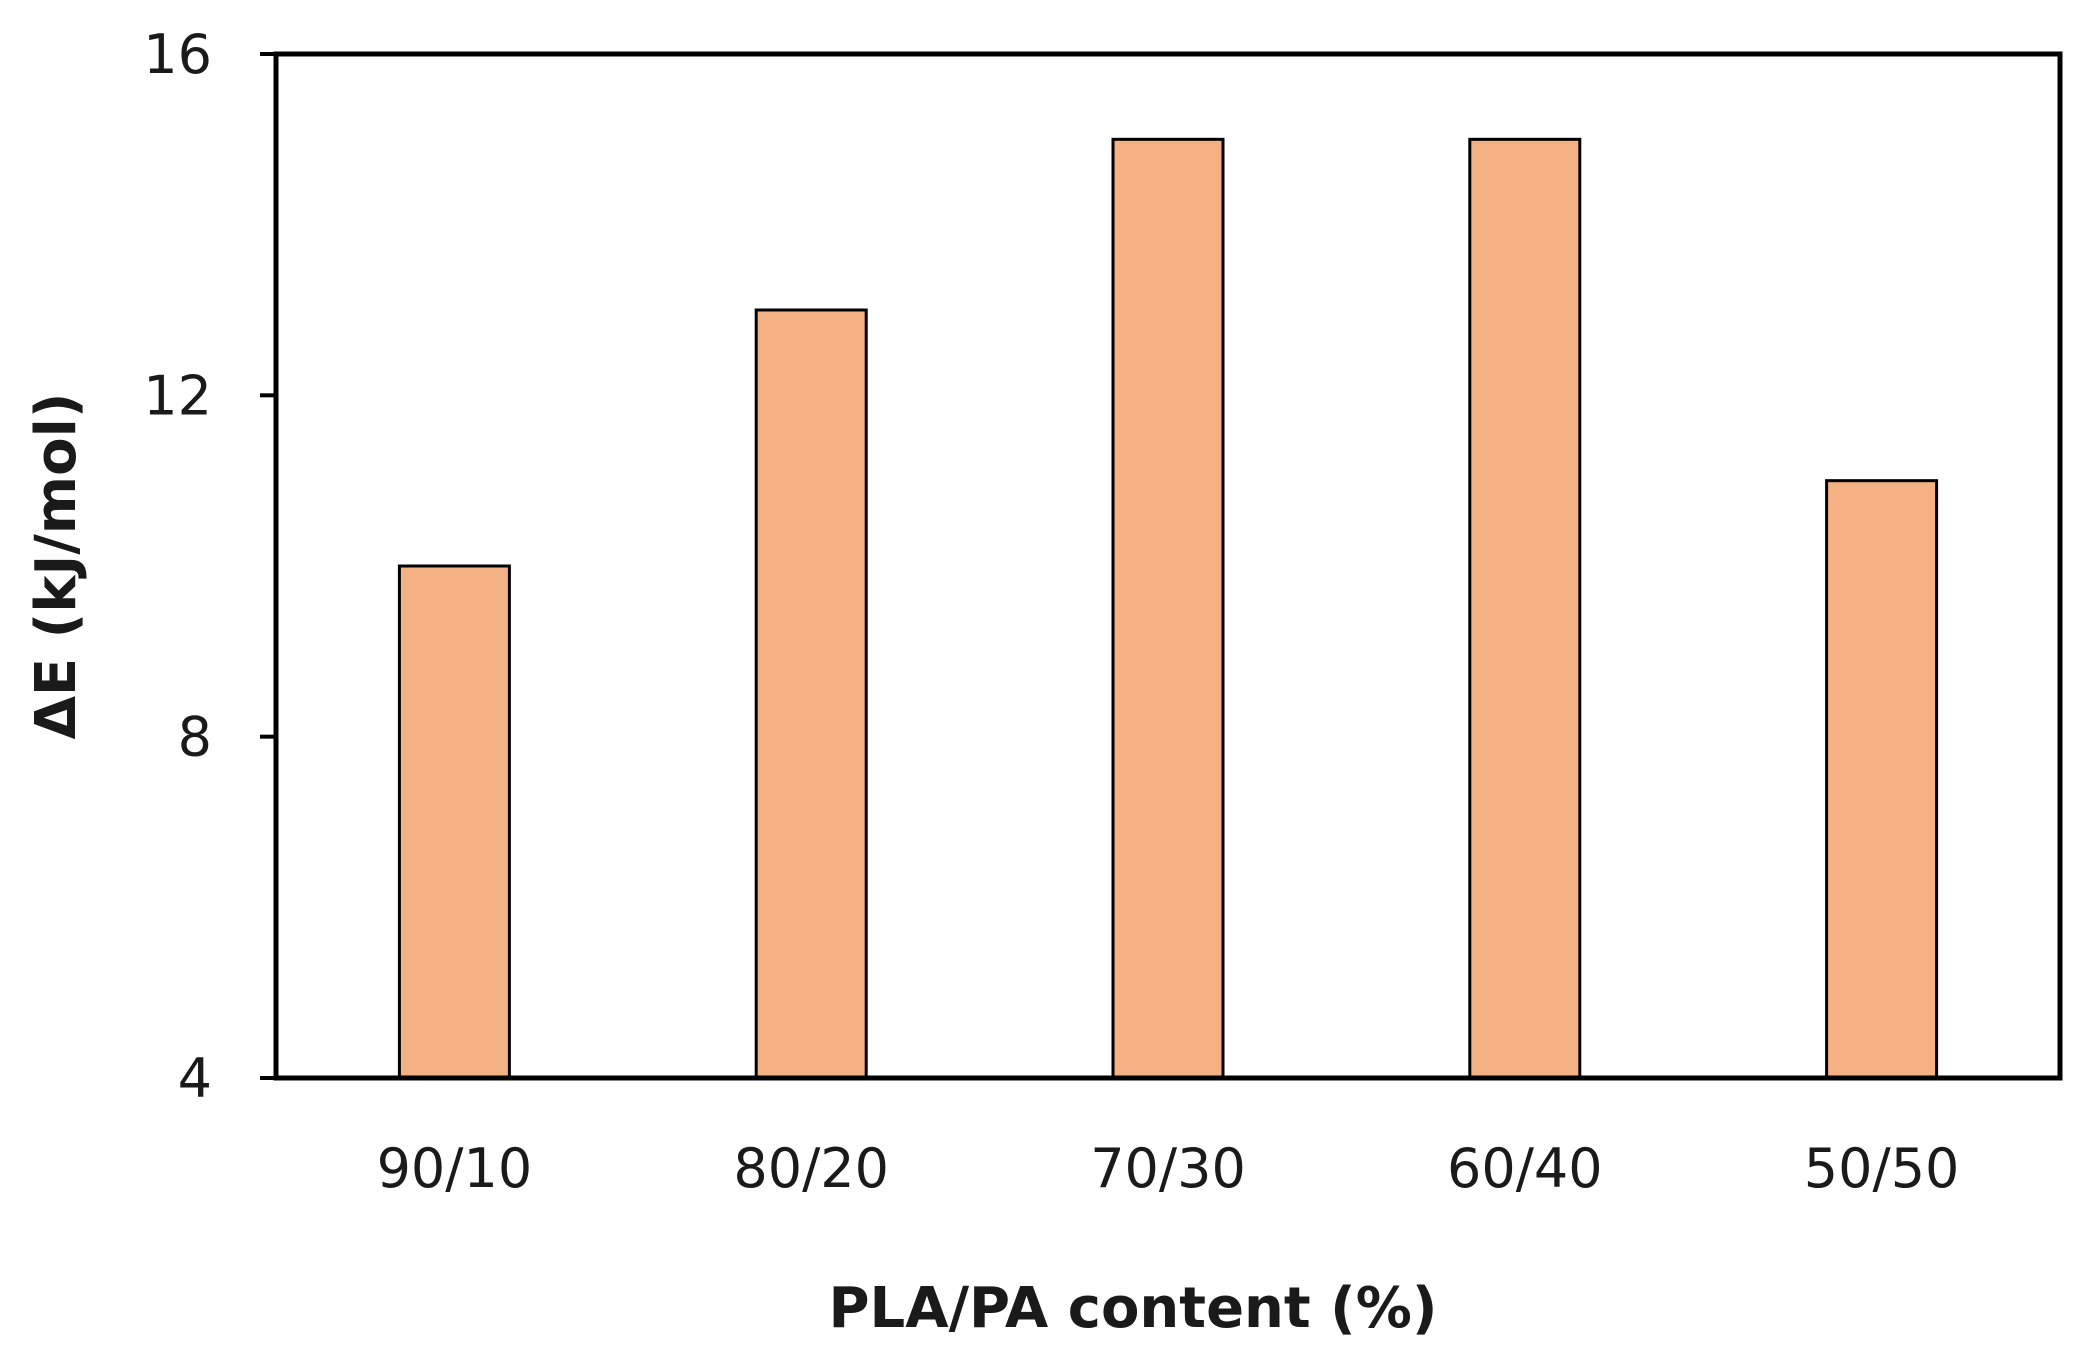  What do you see at coordinates (195, 1078) in the screenshot?
I see `y-tick-label: 4` at bounding box center [195, 1078].